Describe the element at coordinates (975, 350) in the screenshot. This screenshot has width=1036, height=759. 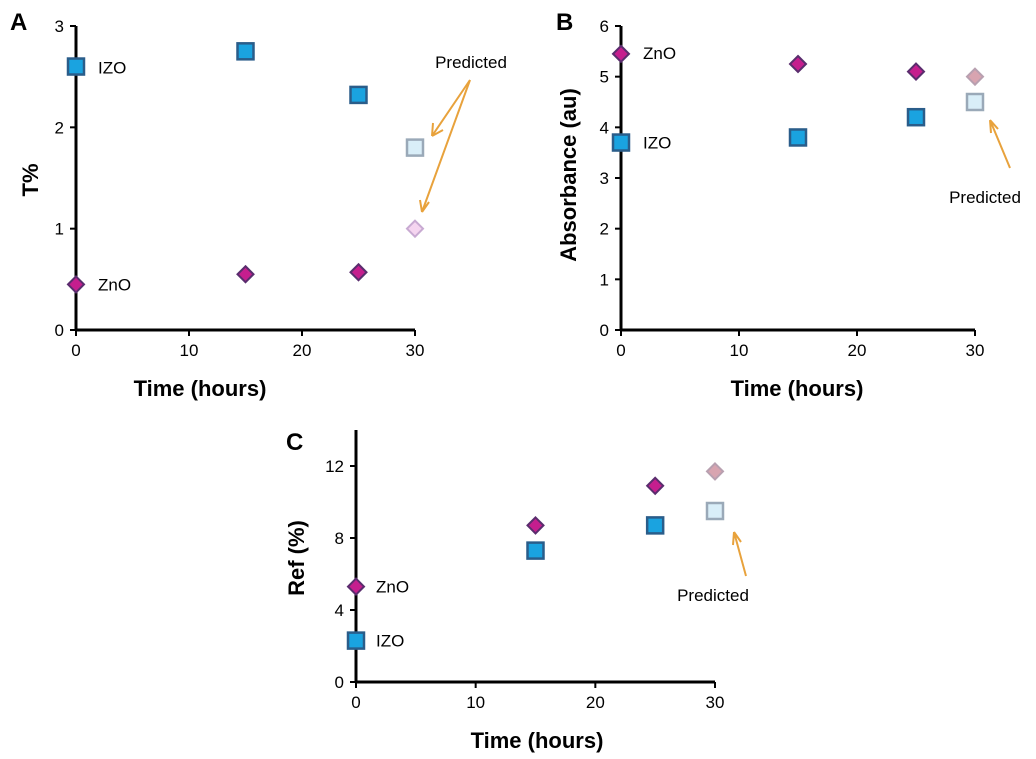
I see `panel-b-x-tick-label: 30` at that location.